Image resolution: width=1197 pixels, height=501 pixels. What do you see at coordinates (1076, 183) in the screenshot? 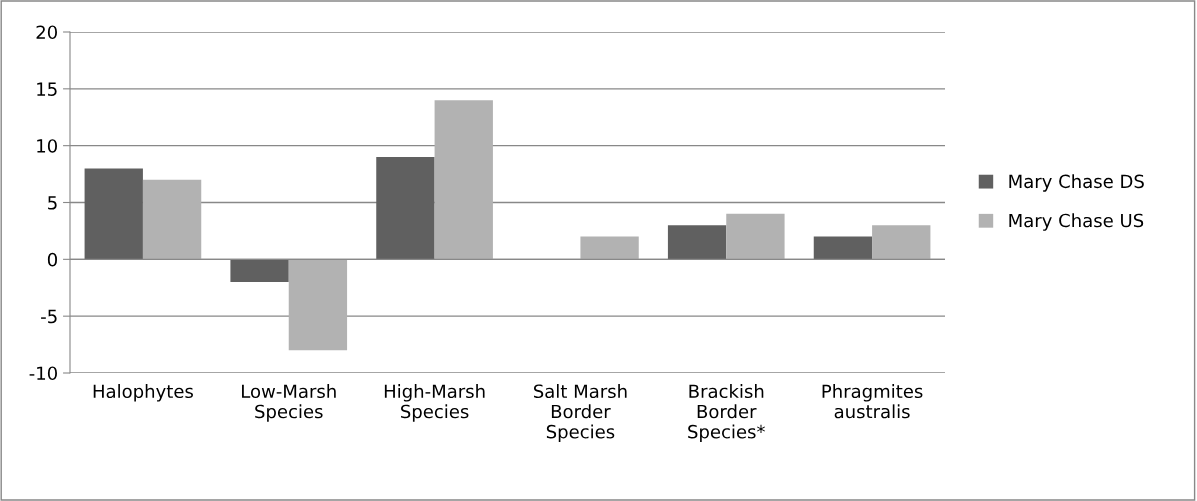
I see `legend-label: Mary Chase DS` at bounding box center [1076, 183].